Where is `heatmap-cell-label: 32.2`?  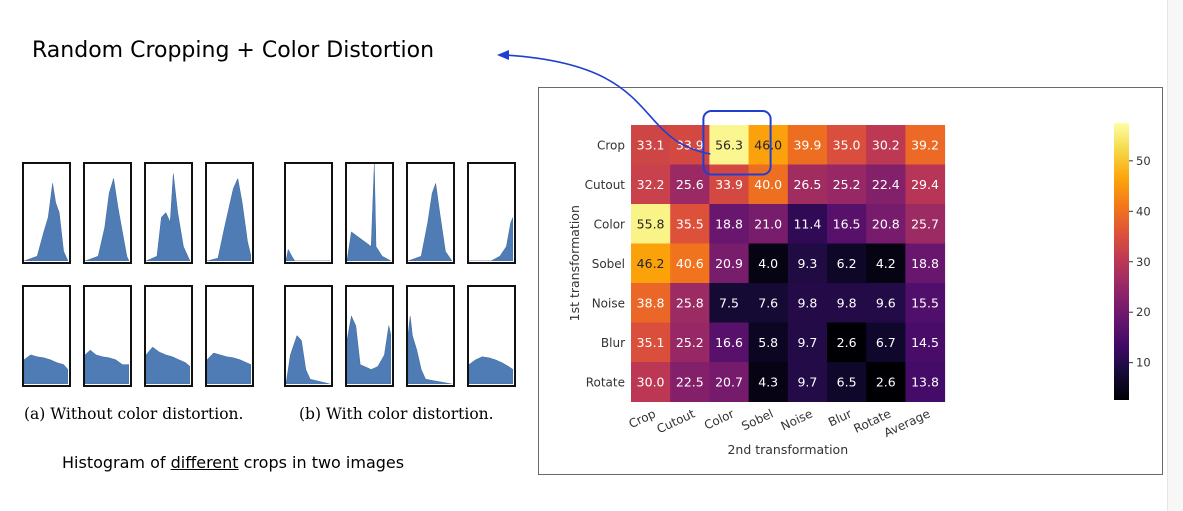
heatmap-cell-label: 32.2 is located at coordinates (651, 184).